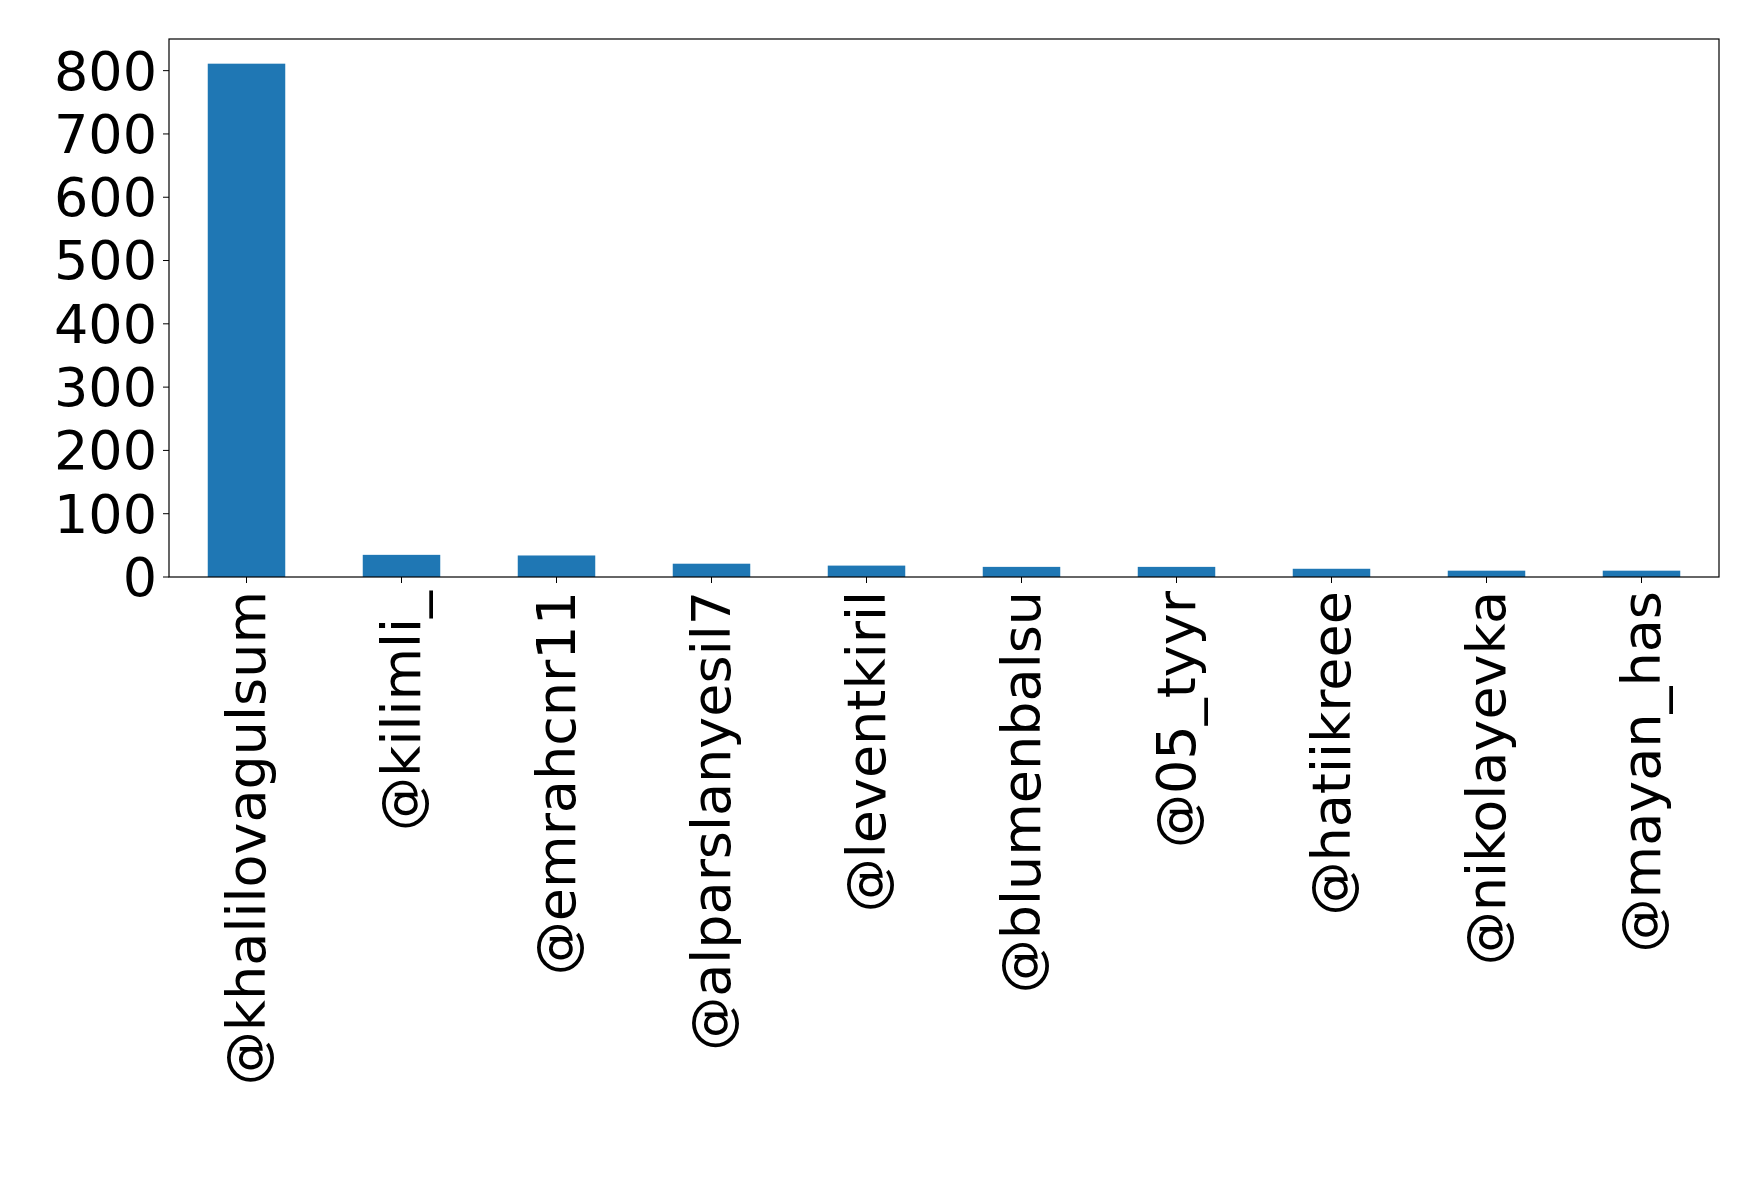  Describe the element at coordinates (105, 134) in the screenshot. I see `y-tick-label: 700` at that location.